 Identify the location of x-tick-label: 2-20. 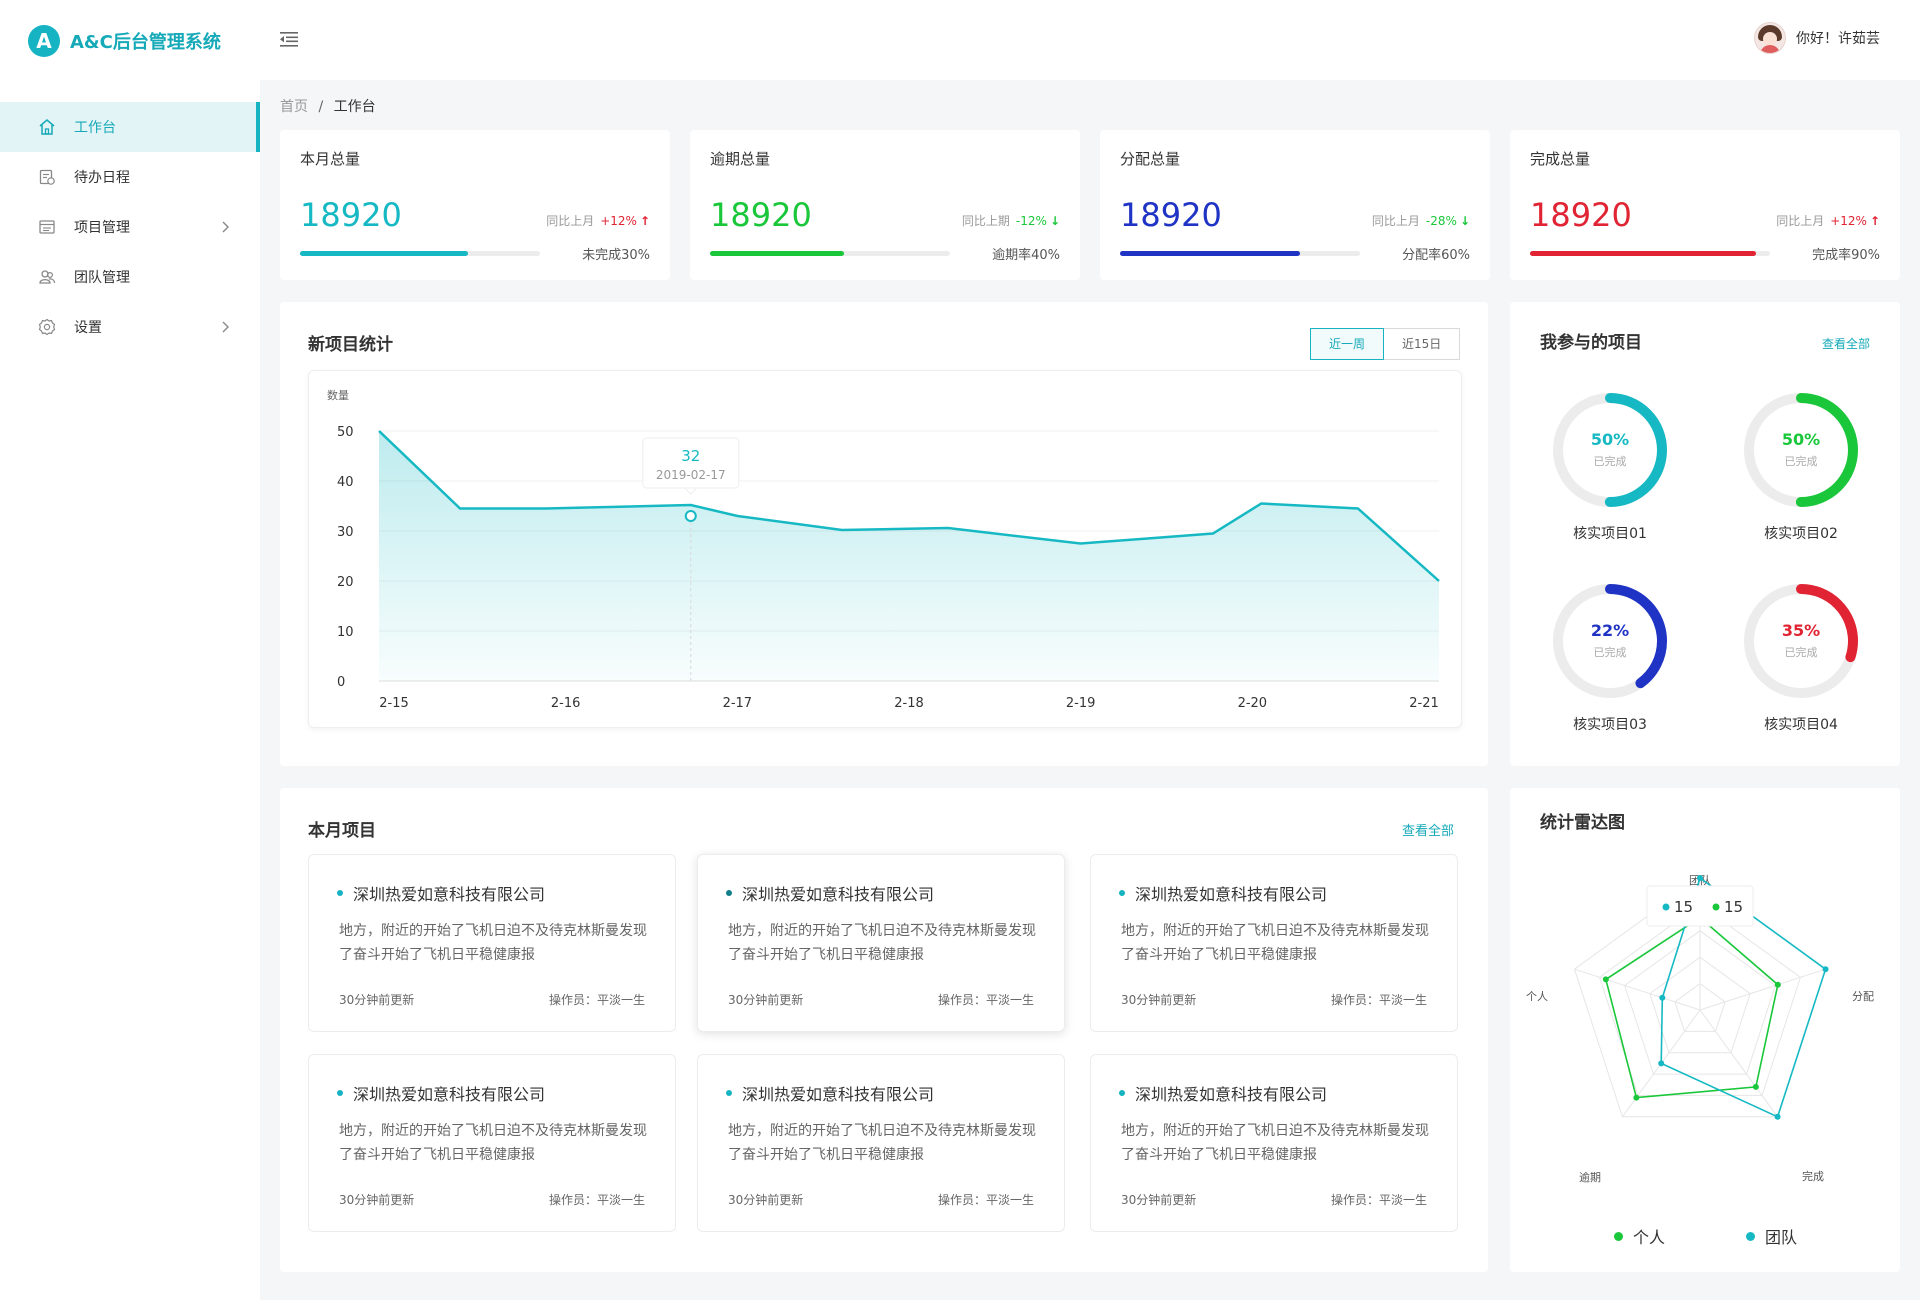
(1253, 703).